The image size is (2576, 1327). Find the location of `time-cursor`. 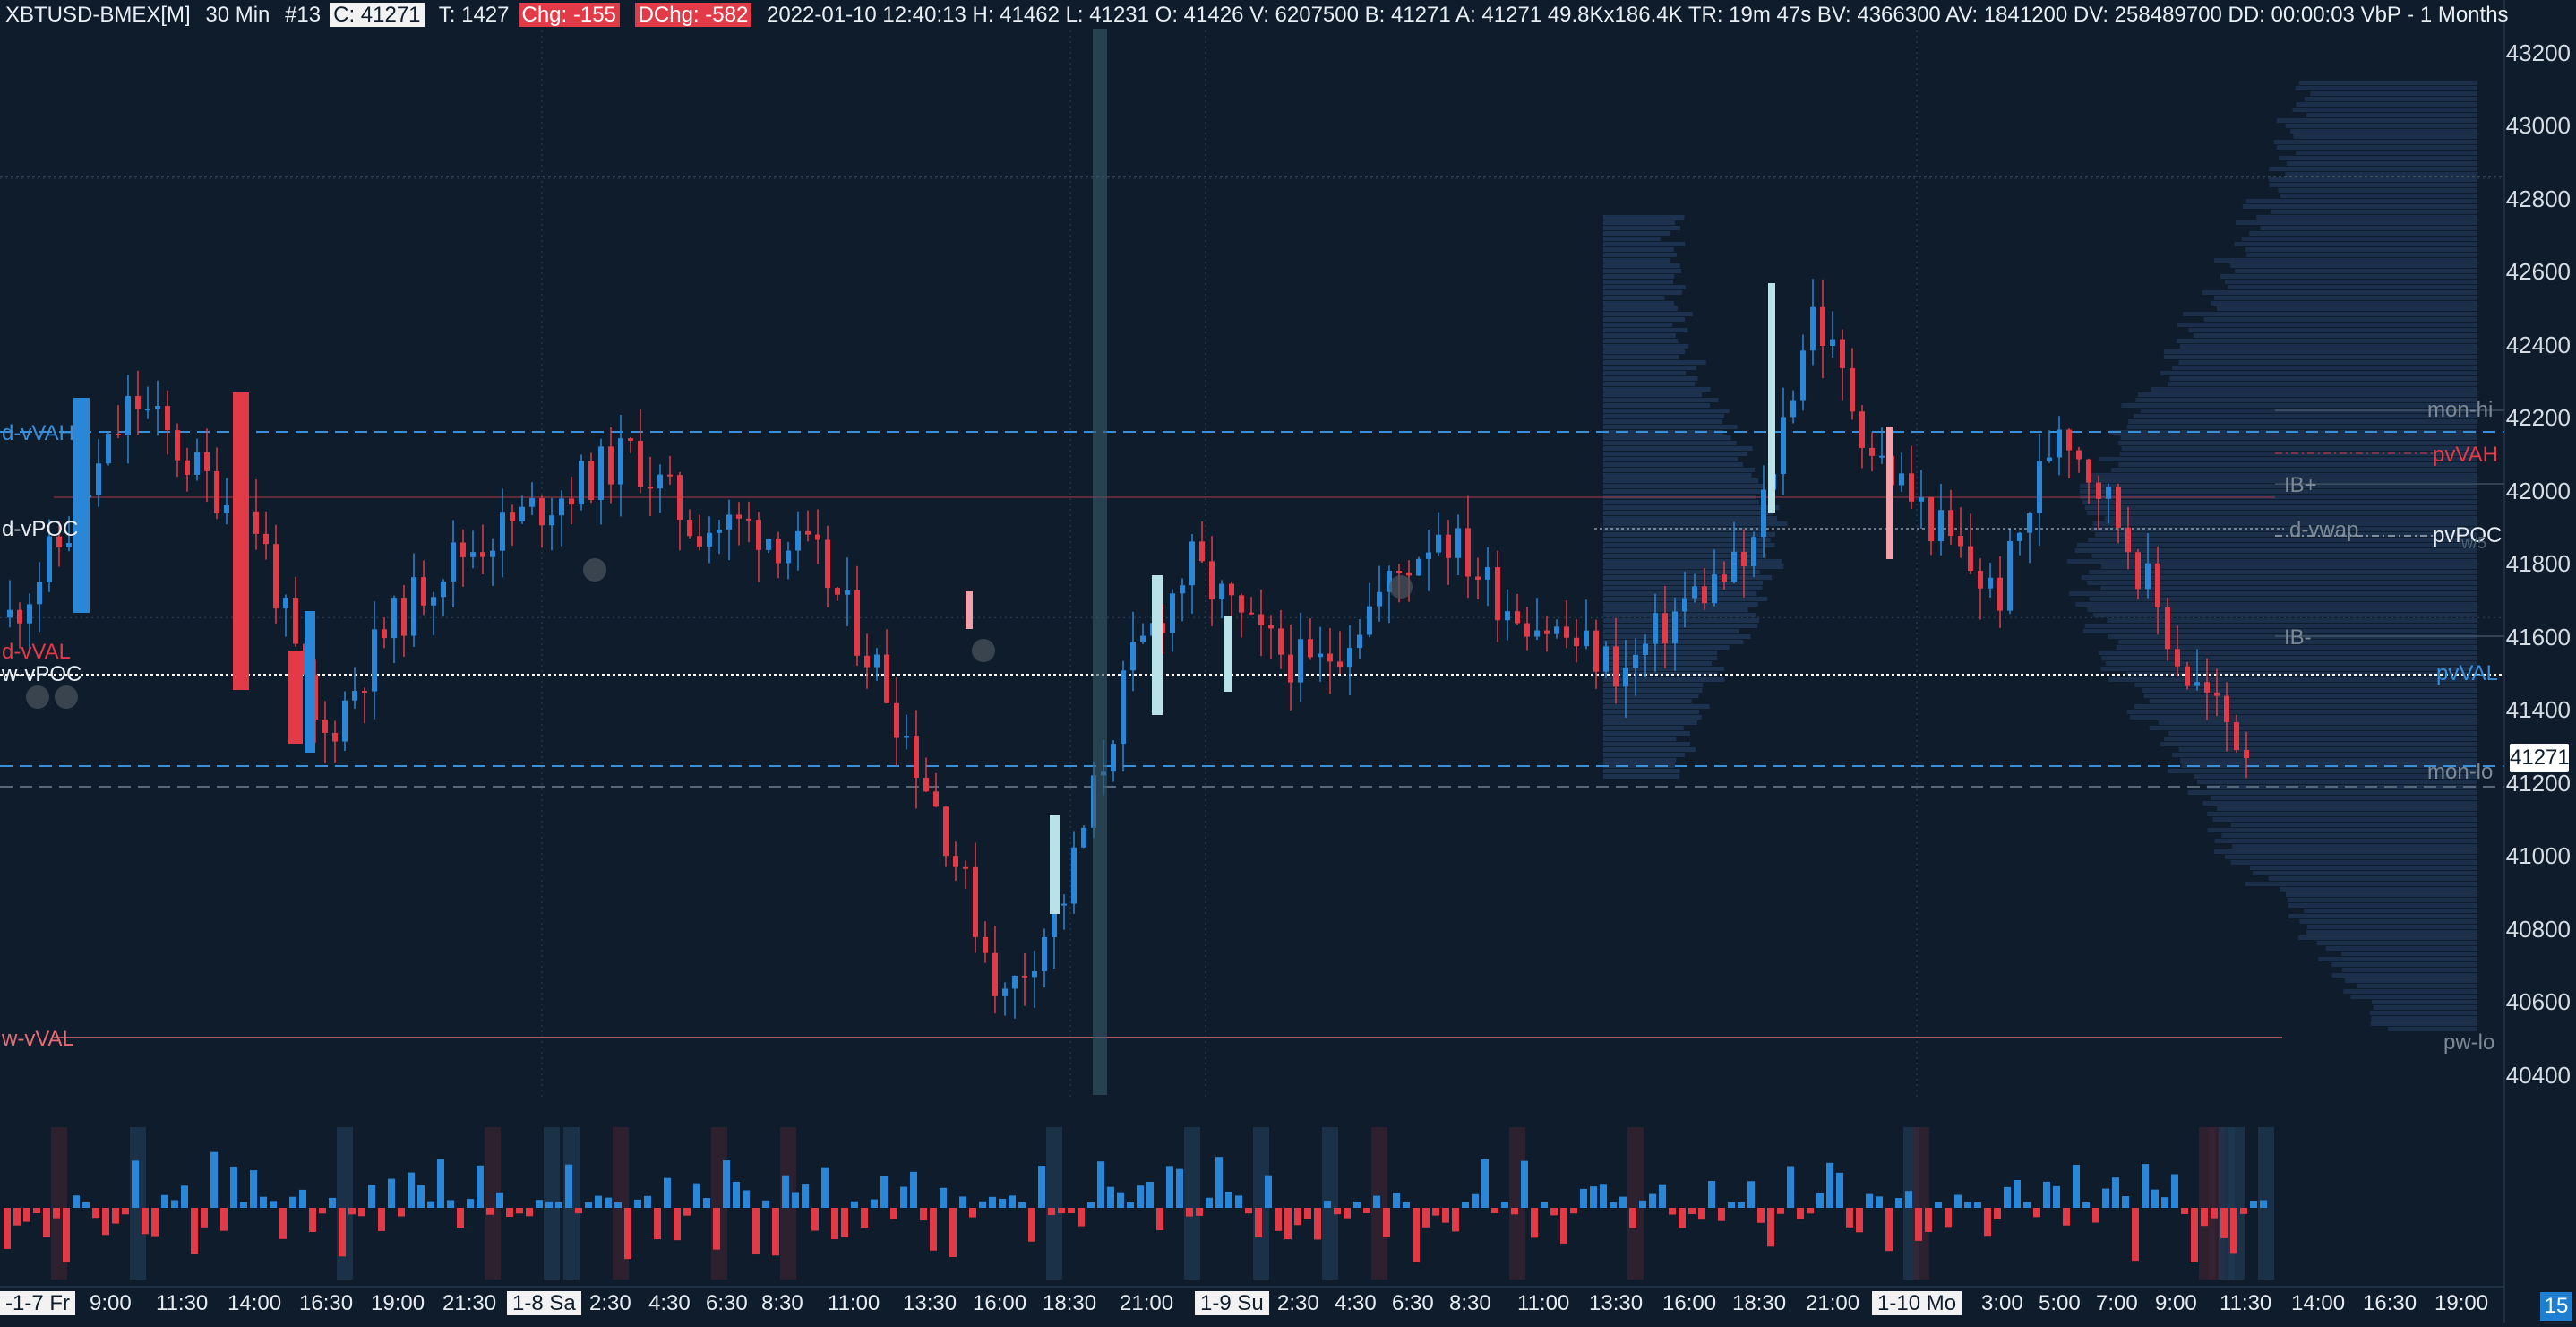

time-cursor is located at coordinates (1100, 562).